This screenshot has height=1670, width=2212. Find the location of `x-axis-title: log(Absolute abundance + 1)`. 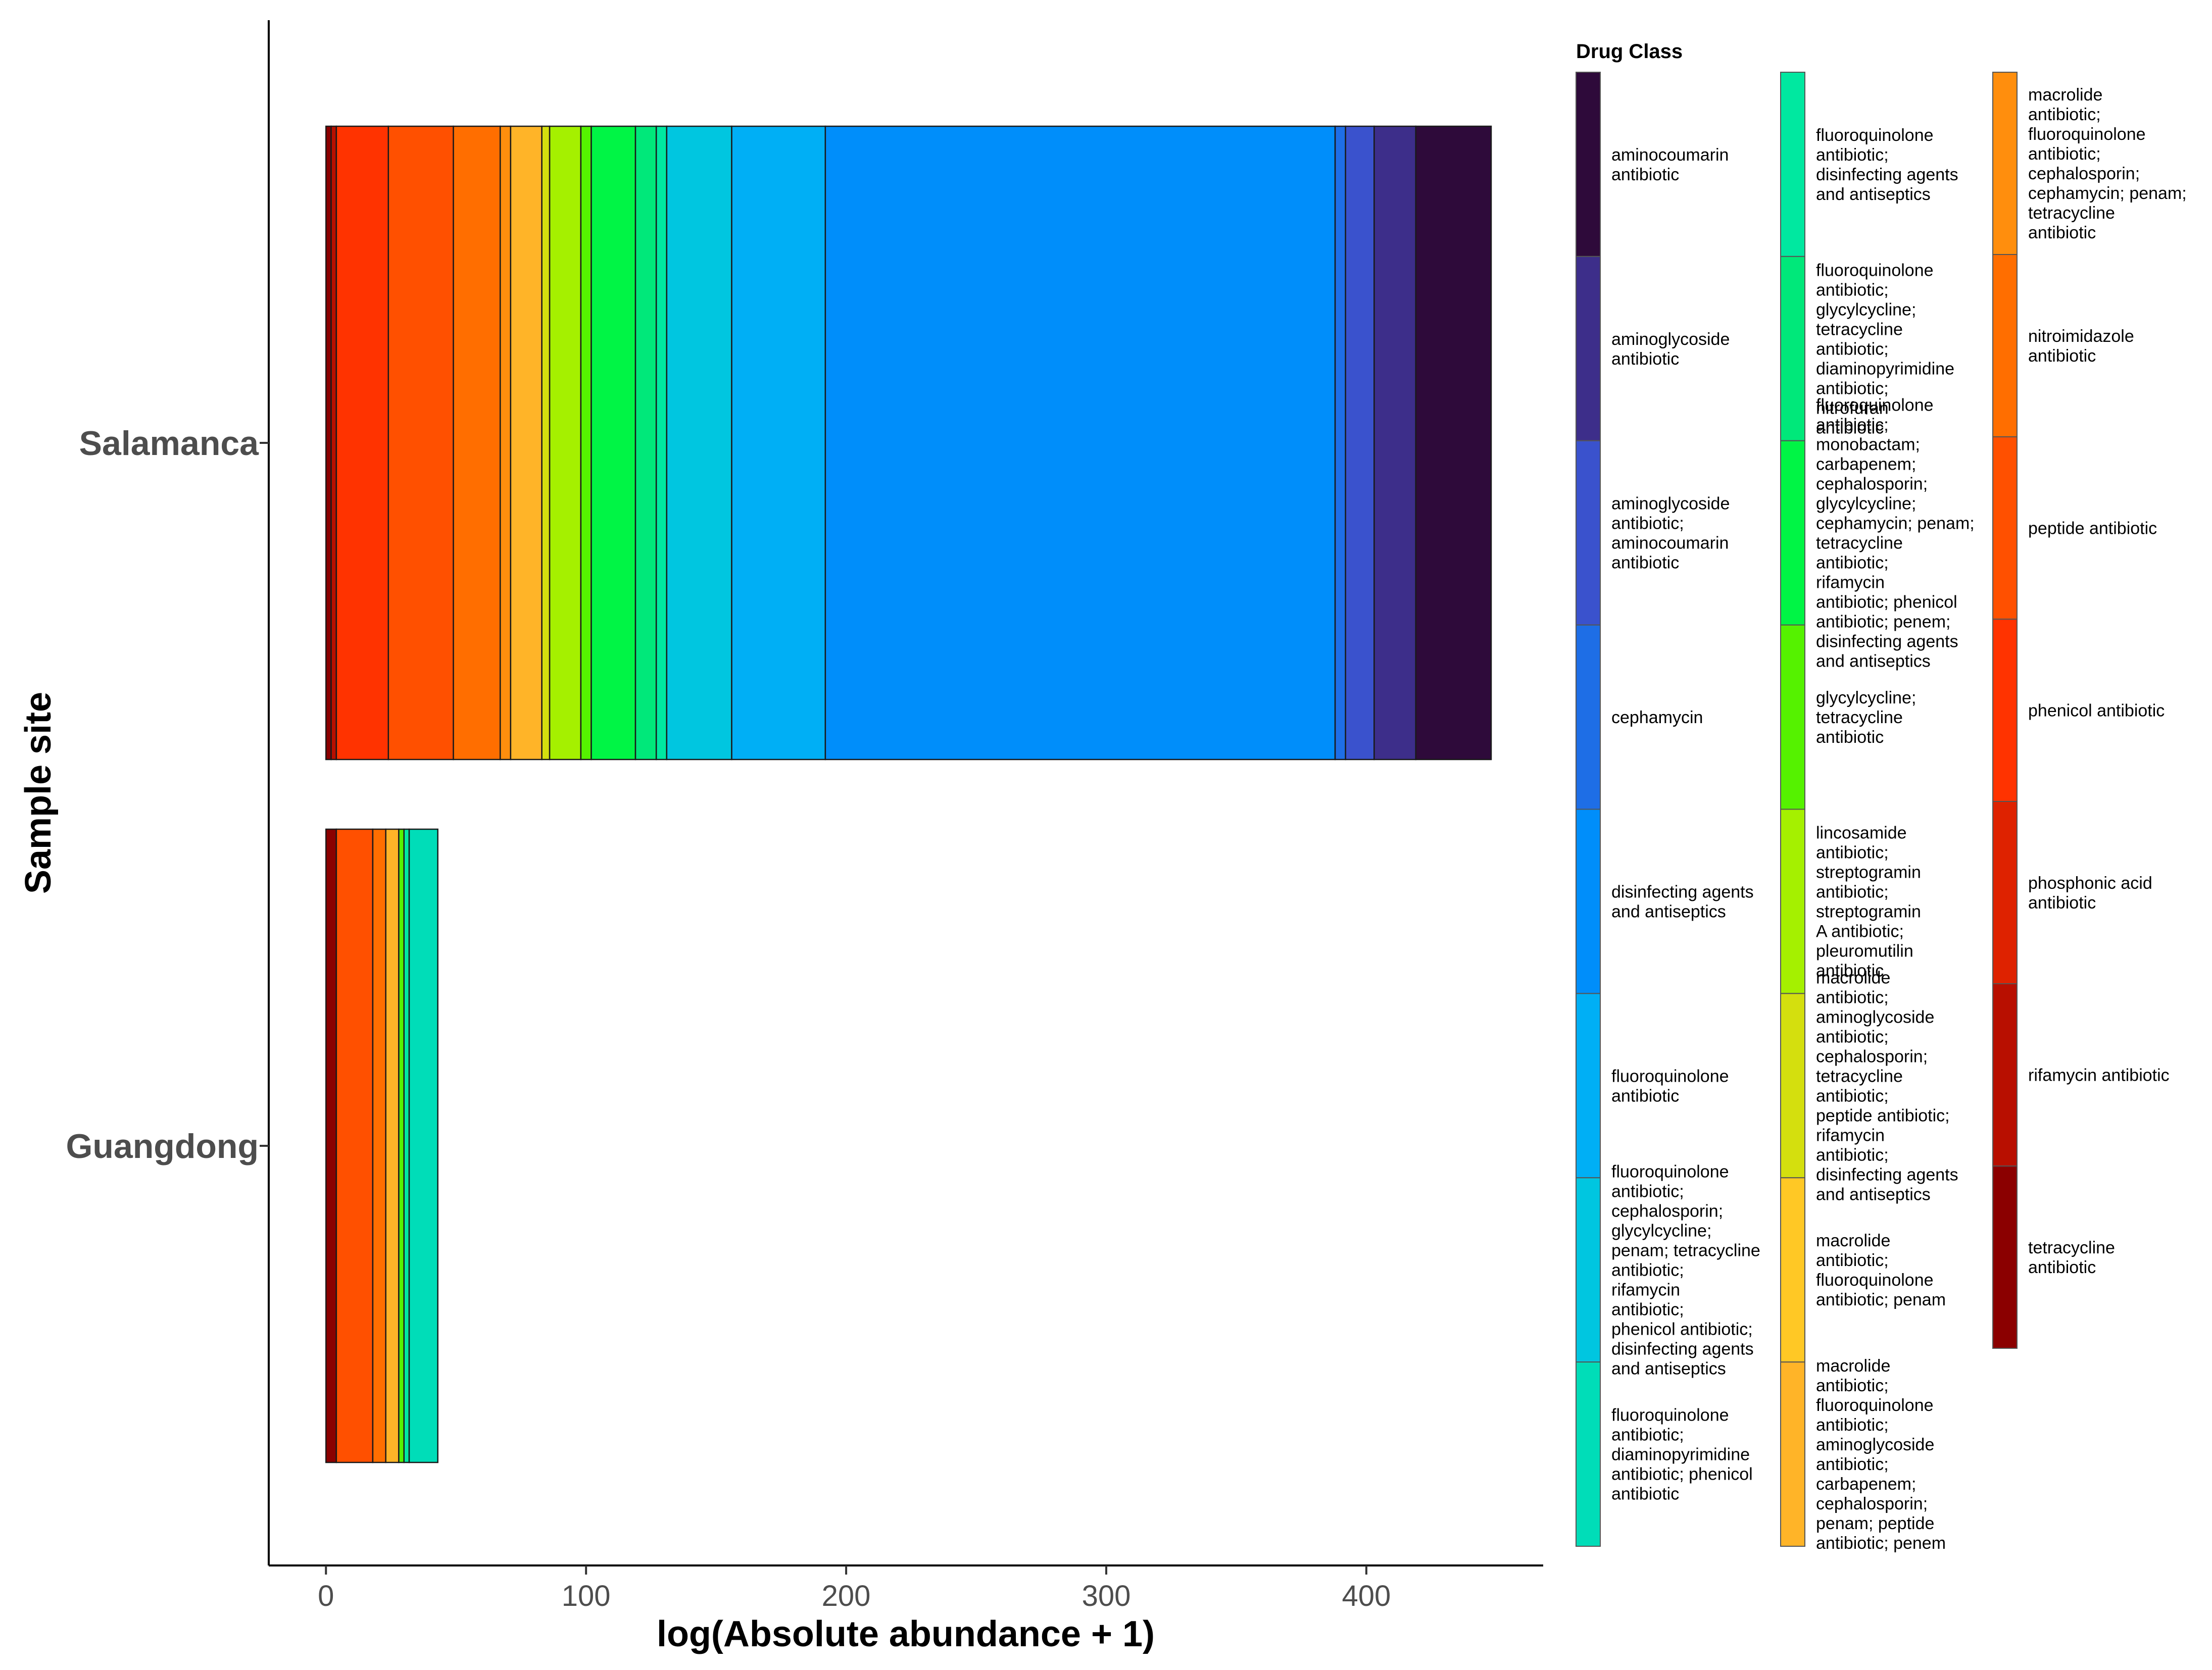

x-axis-title: log(Absolute abundance + 1) is located at coordinates (906, 1634).